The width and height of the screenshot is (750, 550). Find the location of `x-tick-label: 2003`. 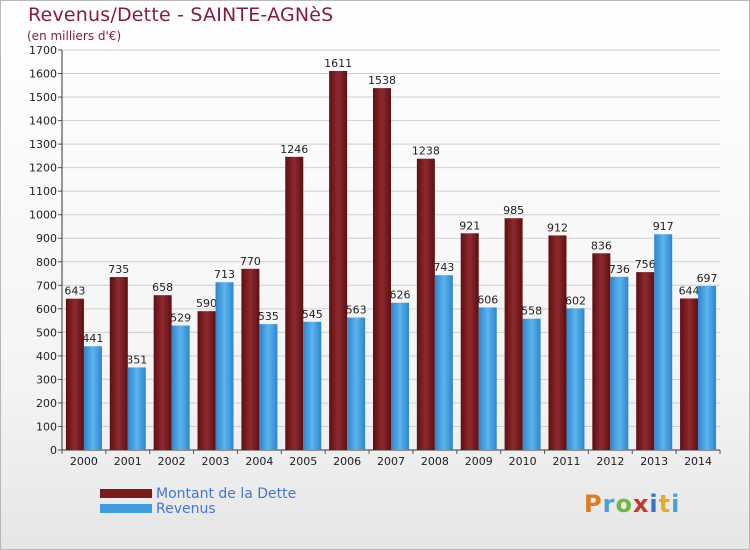

x-tick-label: 2003 is located at coordinates (216, 461).